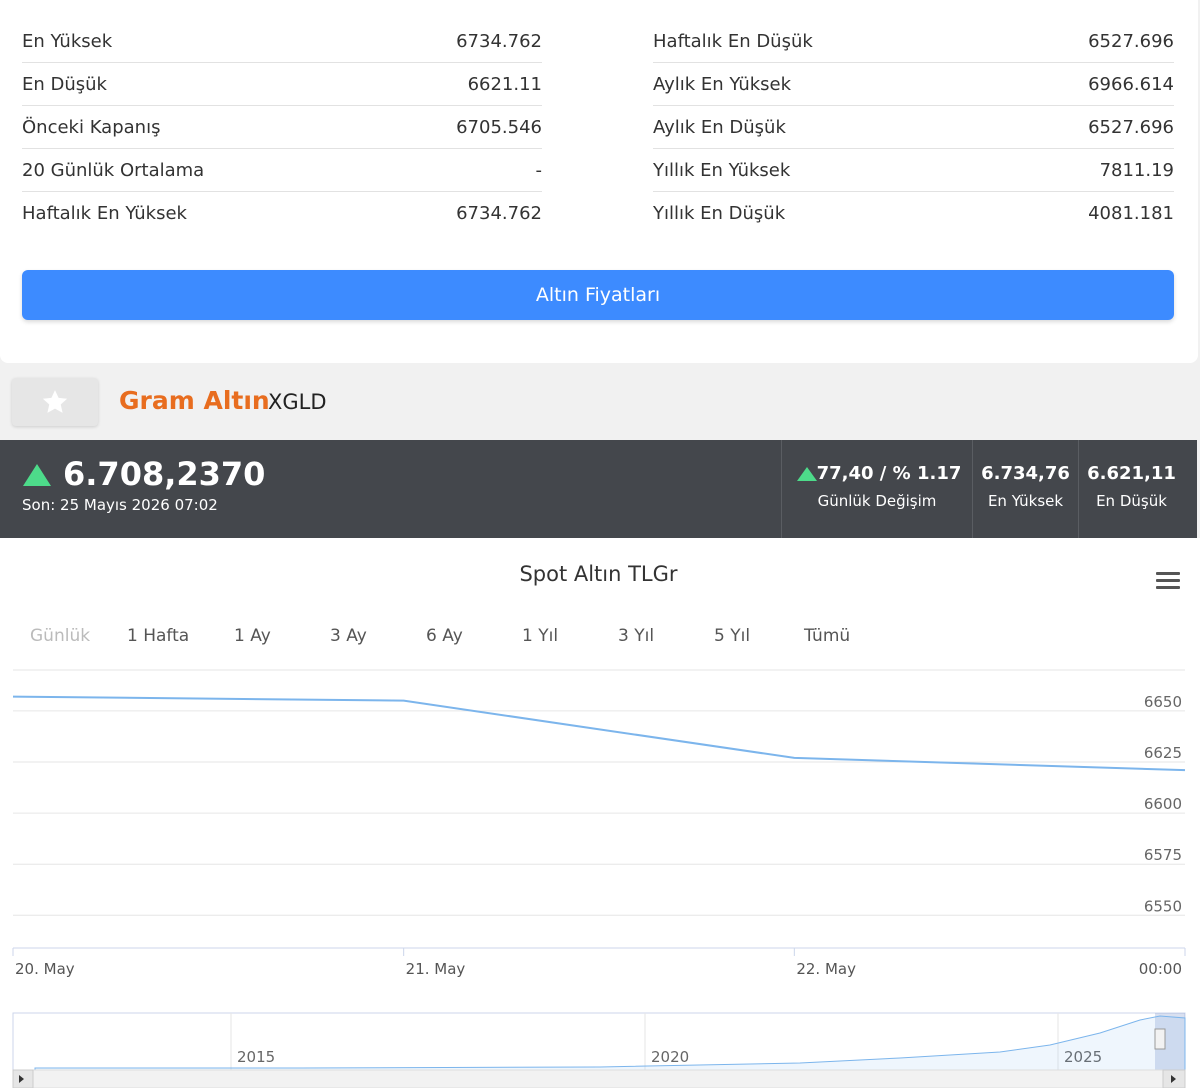  What do you see at coordinates (722, 84) in the screenshot?
I see `stat-label: Aylık En Yüksek` at bounding box center [722, 84].